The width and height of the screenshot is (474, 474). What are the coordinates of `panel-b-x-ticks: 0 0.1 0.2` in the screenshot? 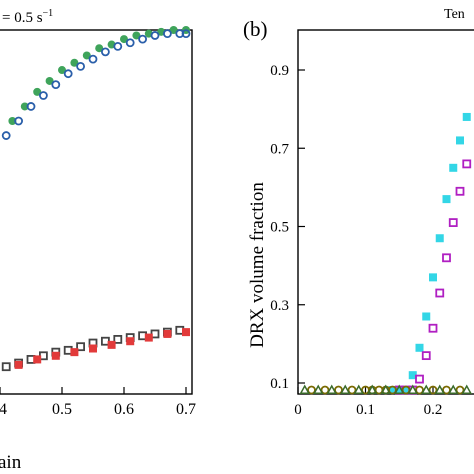 It's located at (368, 402).